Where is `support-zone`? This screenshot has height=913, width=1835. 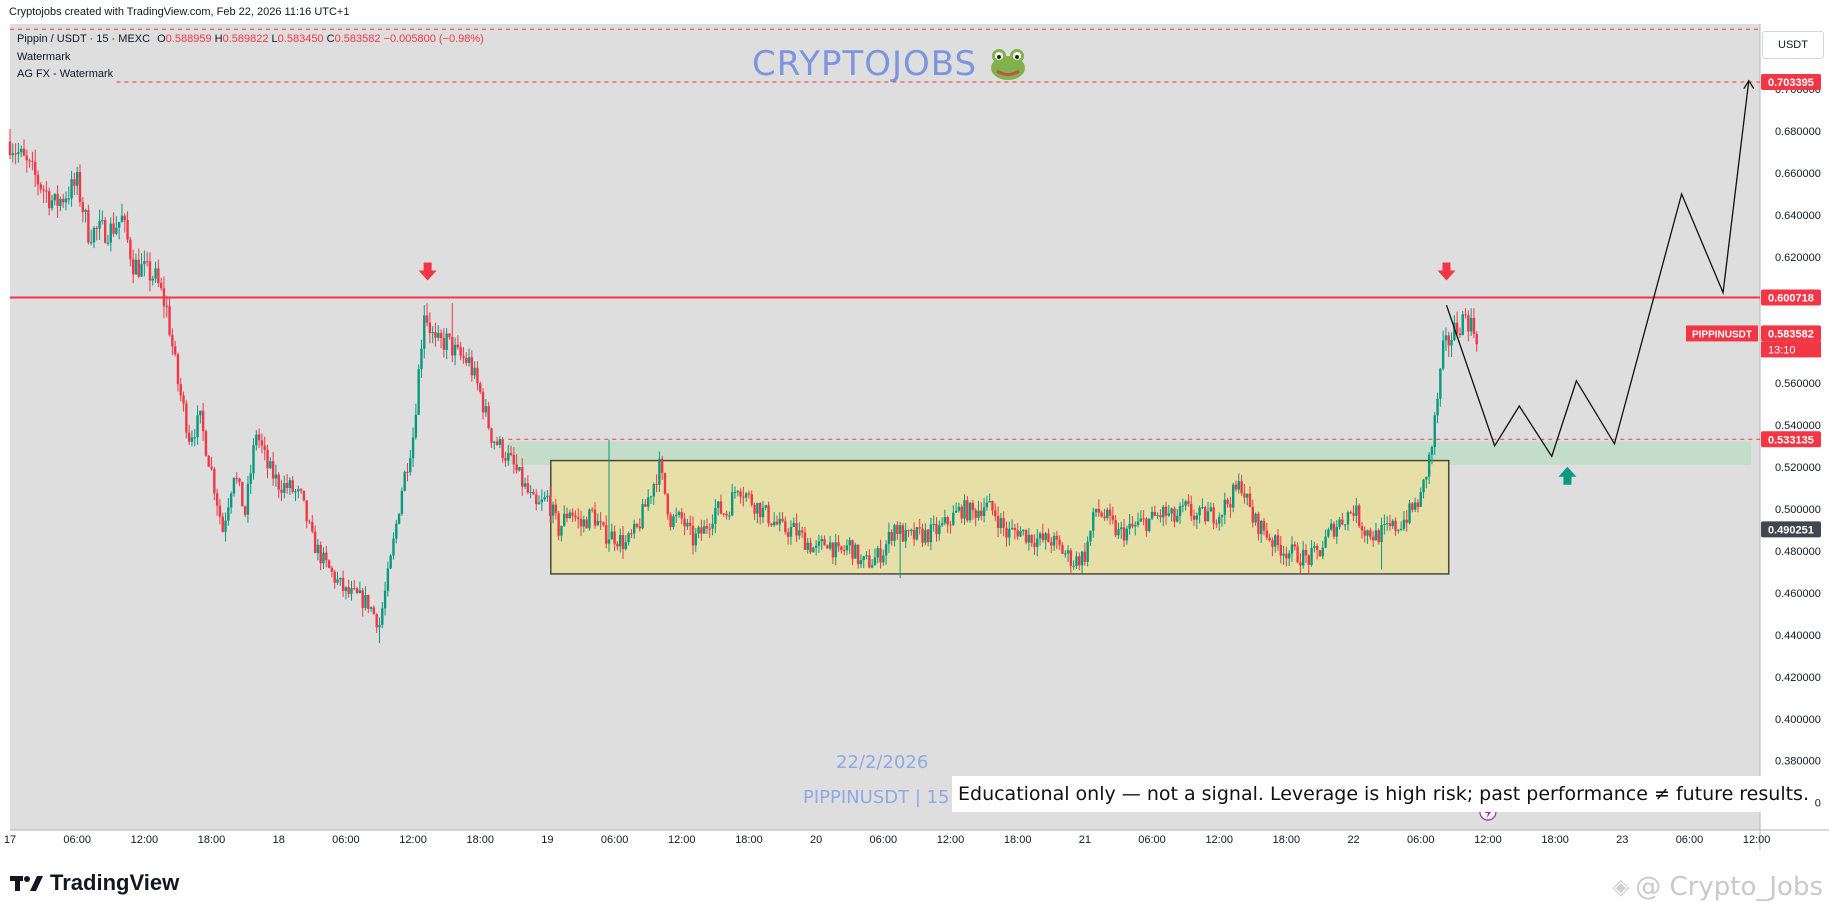
support-zone is located at coordinates (1130, 453).